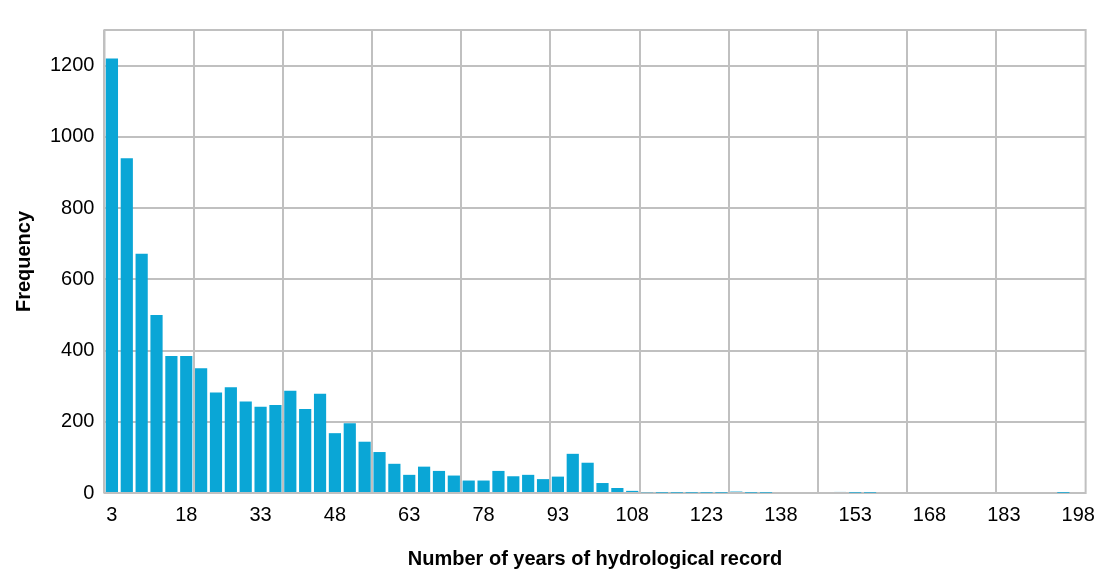 This screenshot has height=583, width=1113. I want to click on x-tick-label: 183, so click(1004, 513).